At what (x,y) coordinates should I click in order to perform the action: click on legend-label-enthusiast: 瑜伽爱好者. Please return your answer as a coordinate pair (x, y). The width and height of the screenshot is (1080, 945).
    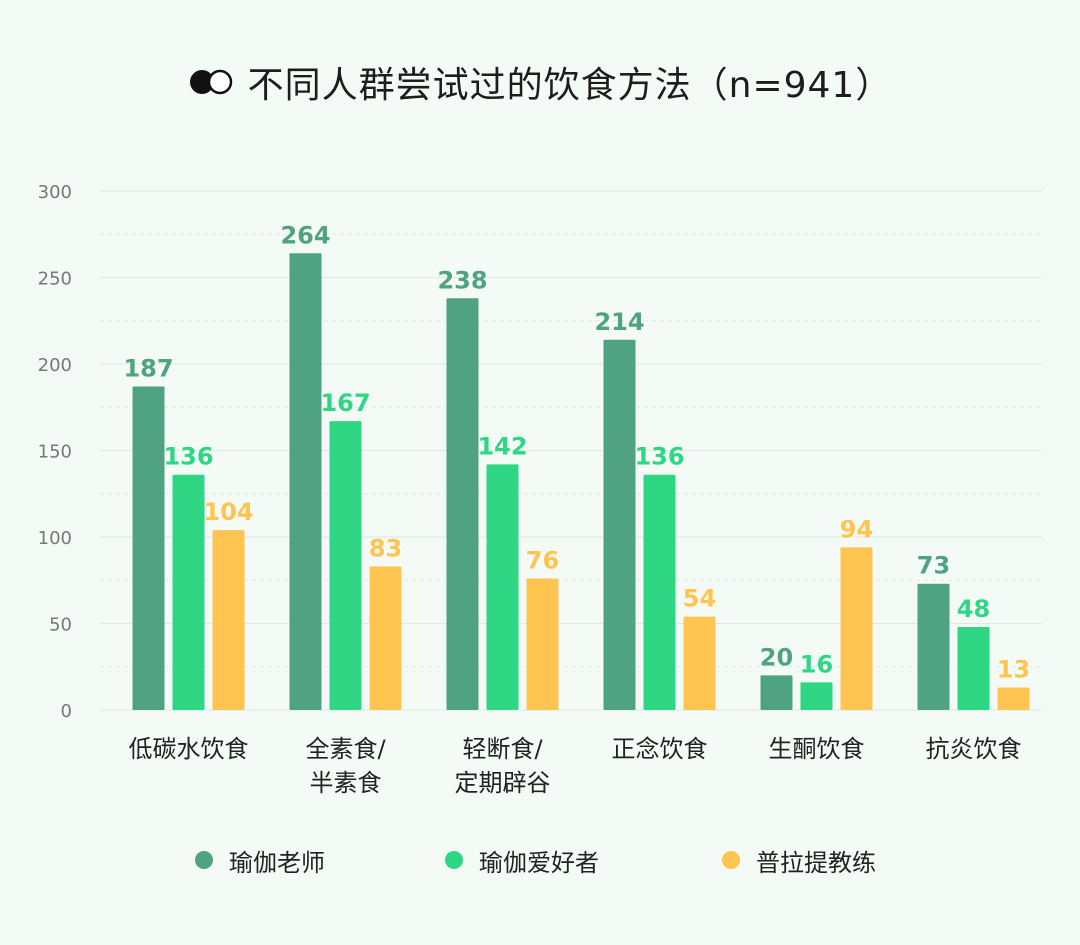
    Looking at the image, I should click on (539, 862).